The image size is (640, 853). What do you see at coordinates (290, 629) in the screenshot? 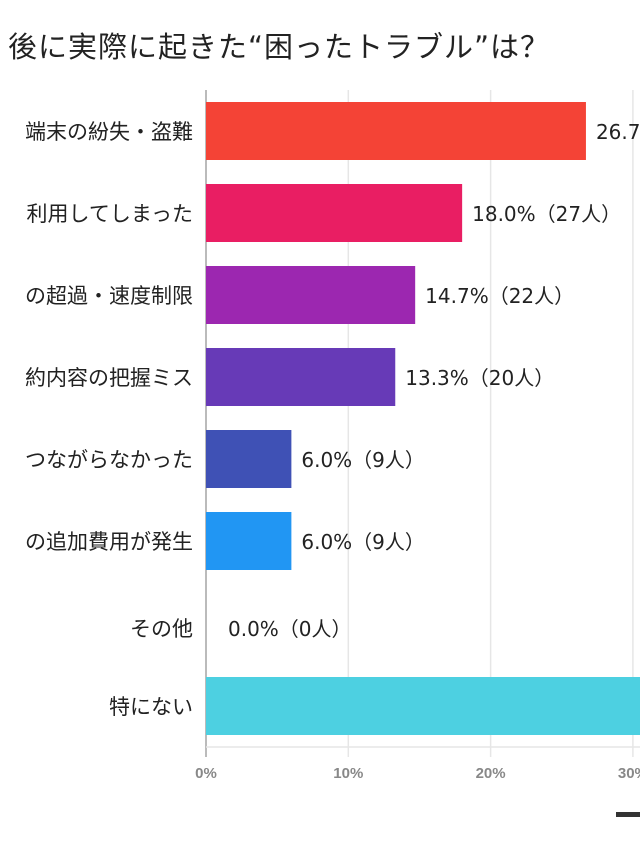
I see `data-label: 0.0%（0人）` at bounding box center [290, 629].